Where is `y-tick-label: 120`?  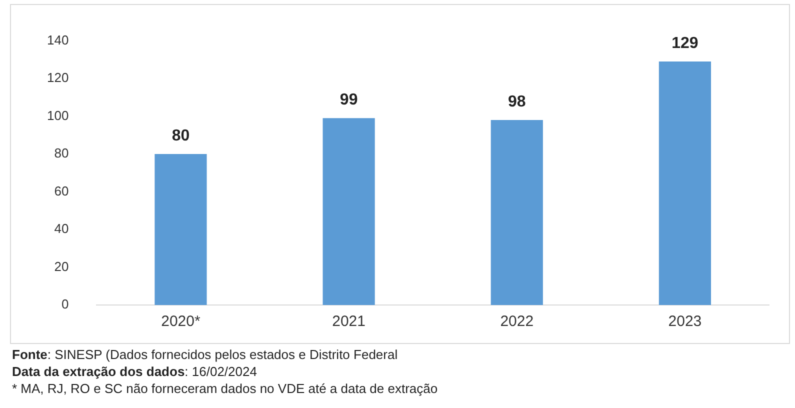
y-tick-label: 120 is located at coordinates (57, 78).